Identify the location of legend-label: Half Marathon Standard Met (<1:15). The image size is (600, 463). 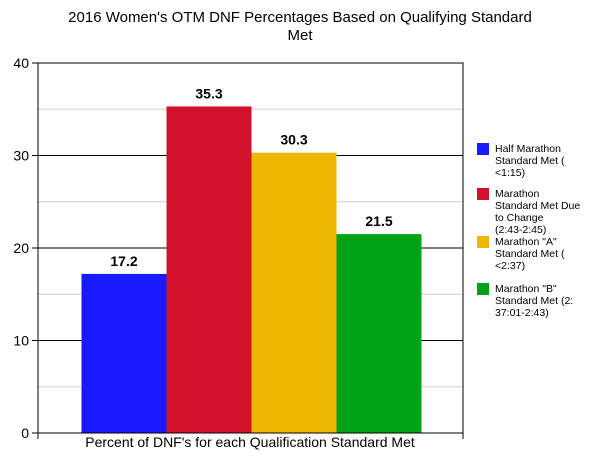
(530, 161).